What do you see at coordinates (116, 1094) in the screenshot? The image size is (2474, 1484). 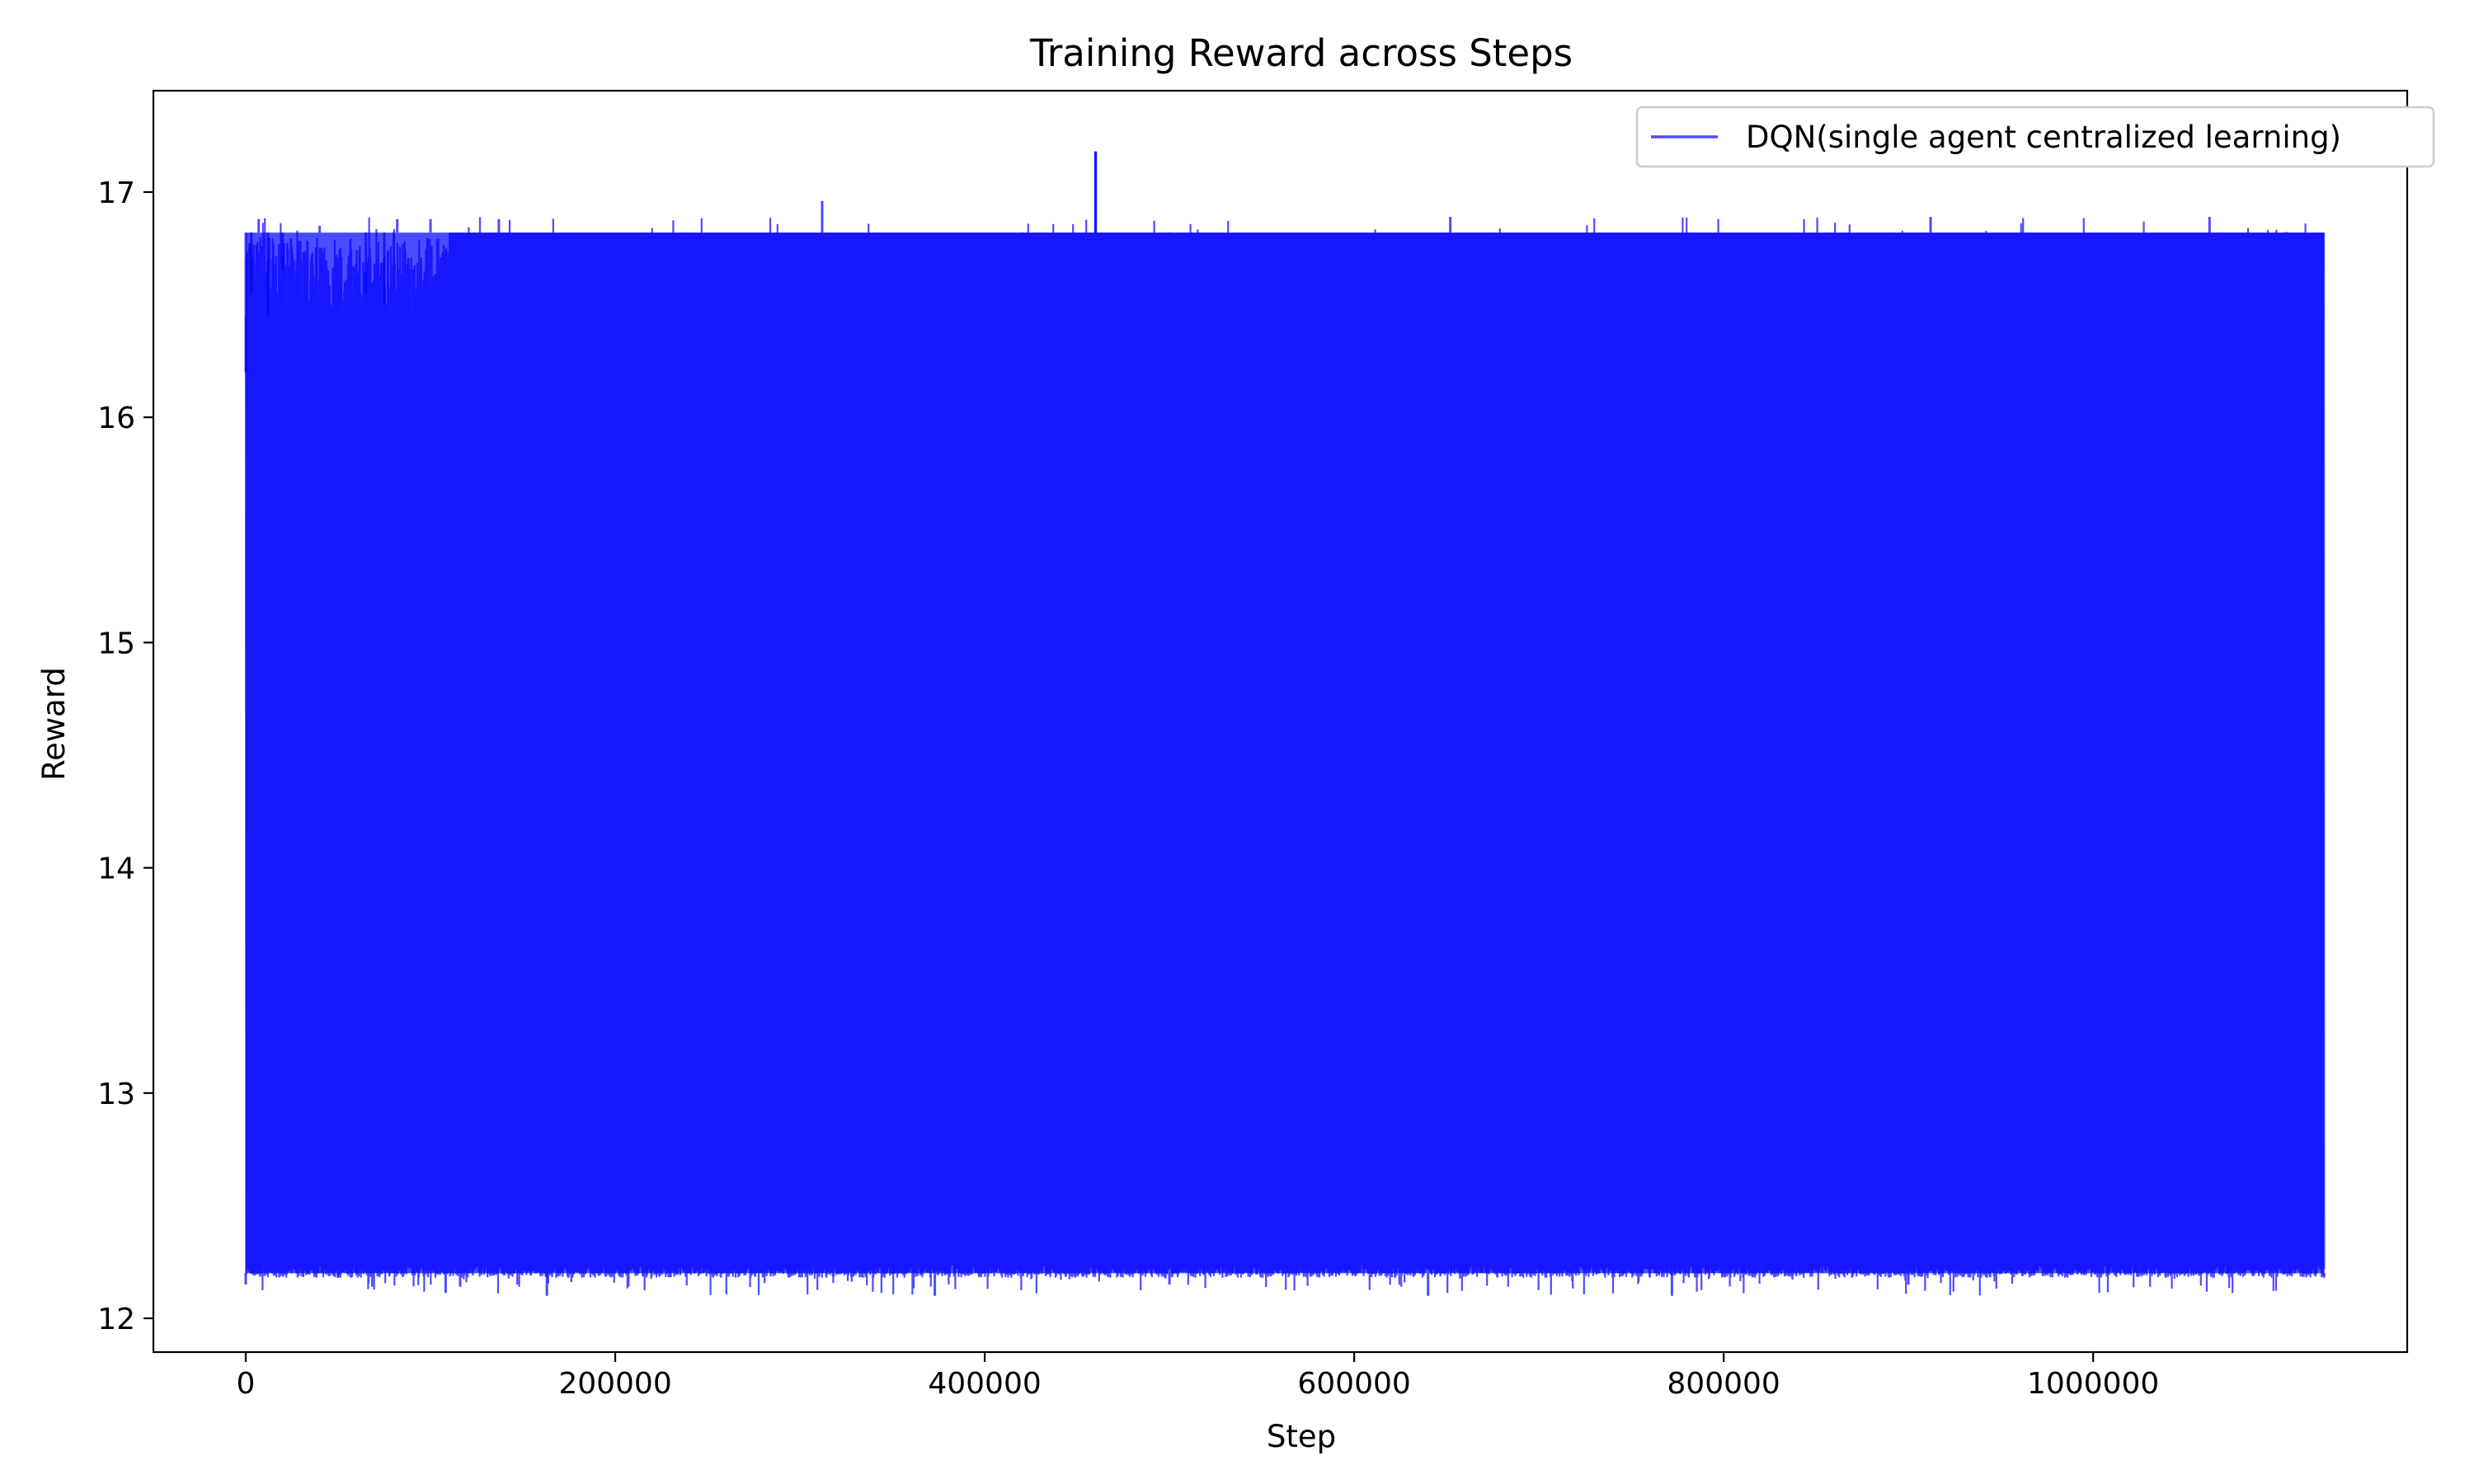 I see `y-tick-label: 13` at bounding box center [116, 1094].